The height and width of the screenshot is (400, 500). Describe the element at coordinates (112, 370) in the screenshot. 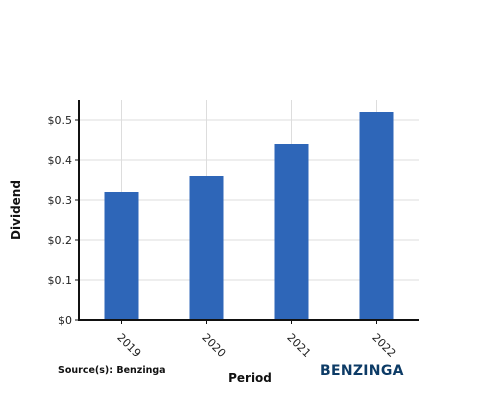

I see `source-note: Source(s): Benzinga` at that location.